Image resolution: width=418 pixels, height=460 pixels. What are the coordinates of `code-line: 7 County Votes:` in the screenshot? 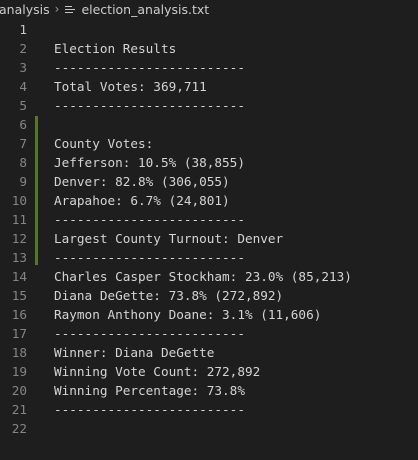 It's located at (209, 143).